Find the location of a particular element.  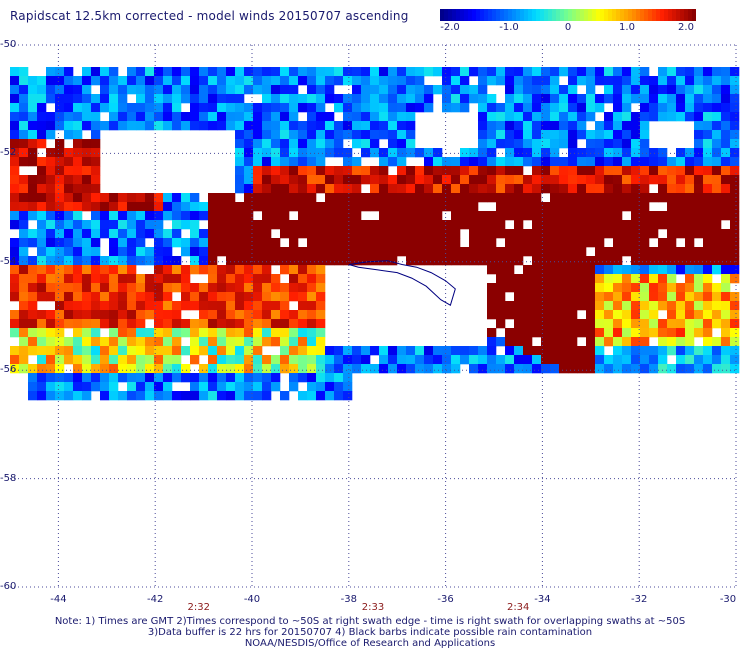

longitude-label: -42 is located at coordinates (155, 599).